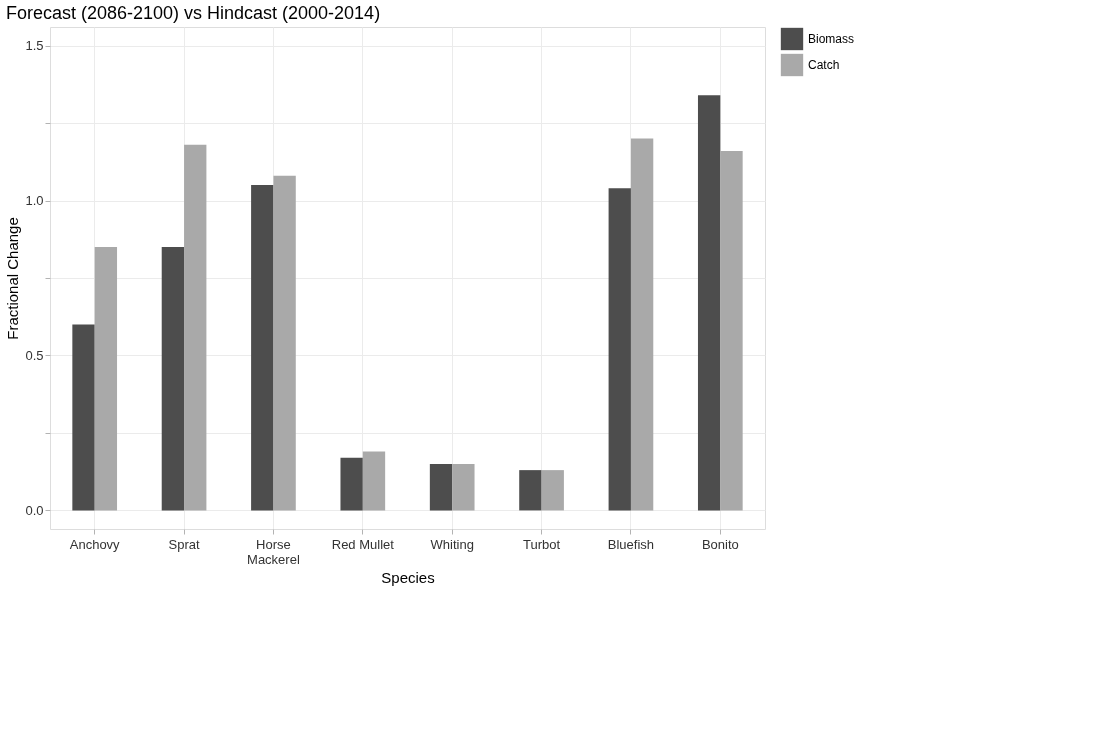  Describe the element at coordinates (363, 544) in the screenshot. I see `x-tick-label: Red Mullet` at that location.